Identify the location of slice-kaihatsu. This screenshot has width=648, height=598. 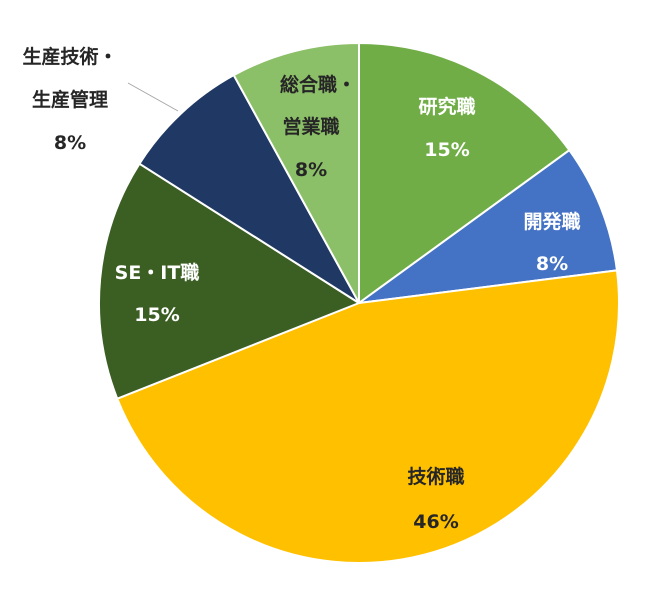
(488, 226).